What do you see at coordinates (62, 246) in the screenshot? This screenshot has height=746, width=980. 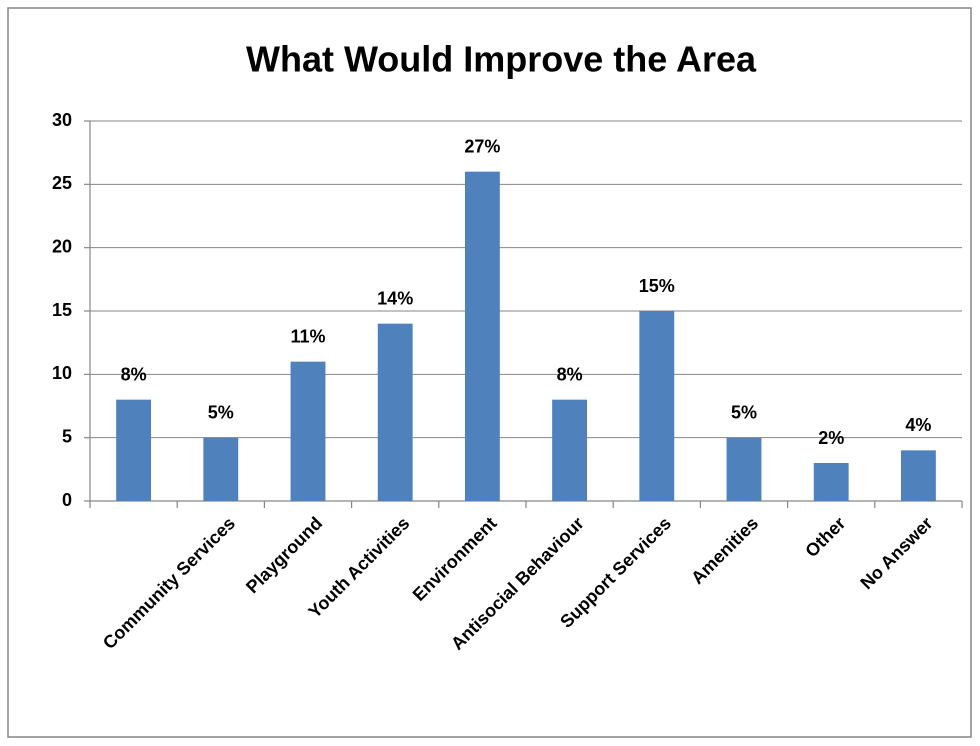 I see `y-tick-label: 20` at bounding box center [62, 246].